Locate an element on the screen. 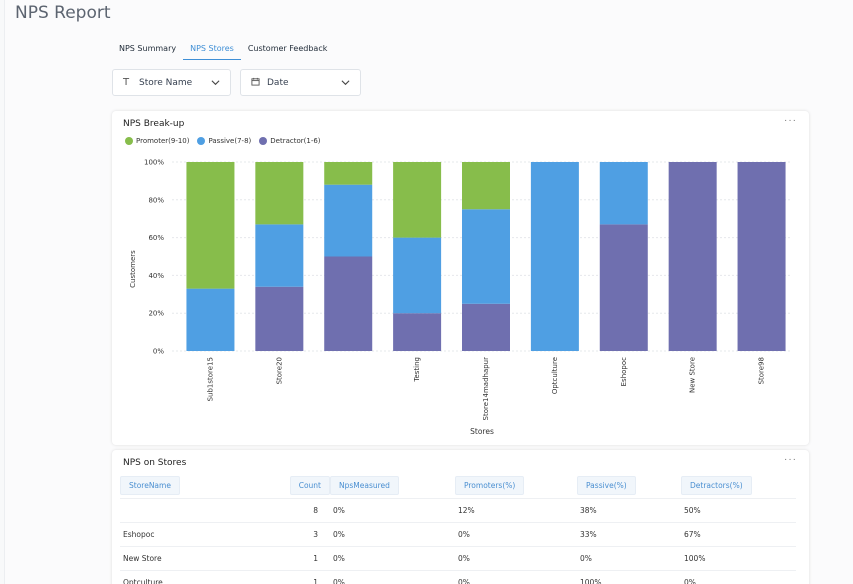 This screenshot has width=853, height=584. col-header-detractors: Detractors(%) is located at coordinates (738, 486).